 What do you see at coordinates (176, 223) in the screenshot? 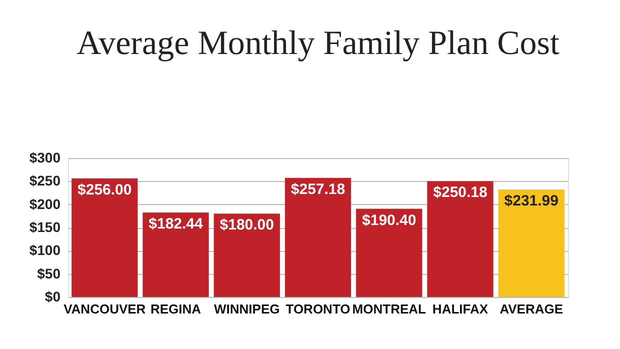
I see `data-label: $182.44` at bounding box center [176, 223].